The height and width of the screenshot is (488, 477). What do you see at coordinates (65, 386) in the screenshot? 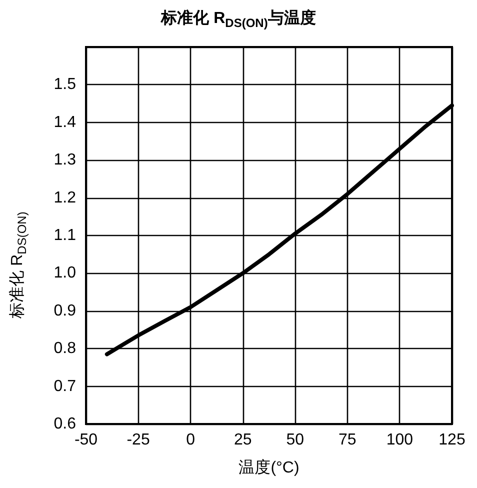
I see `y-tick-label: 0.7` at bounding box center [65, 386].